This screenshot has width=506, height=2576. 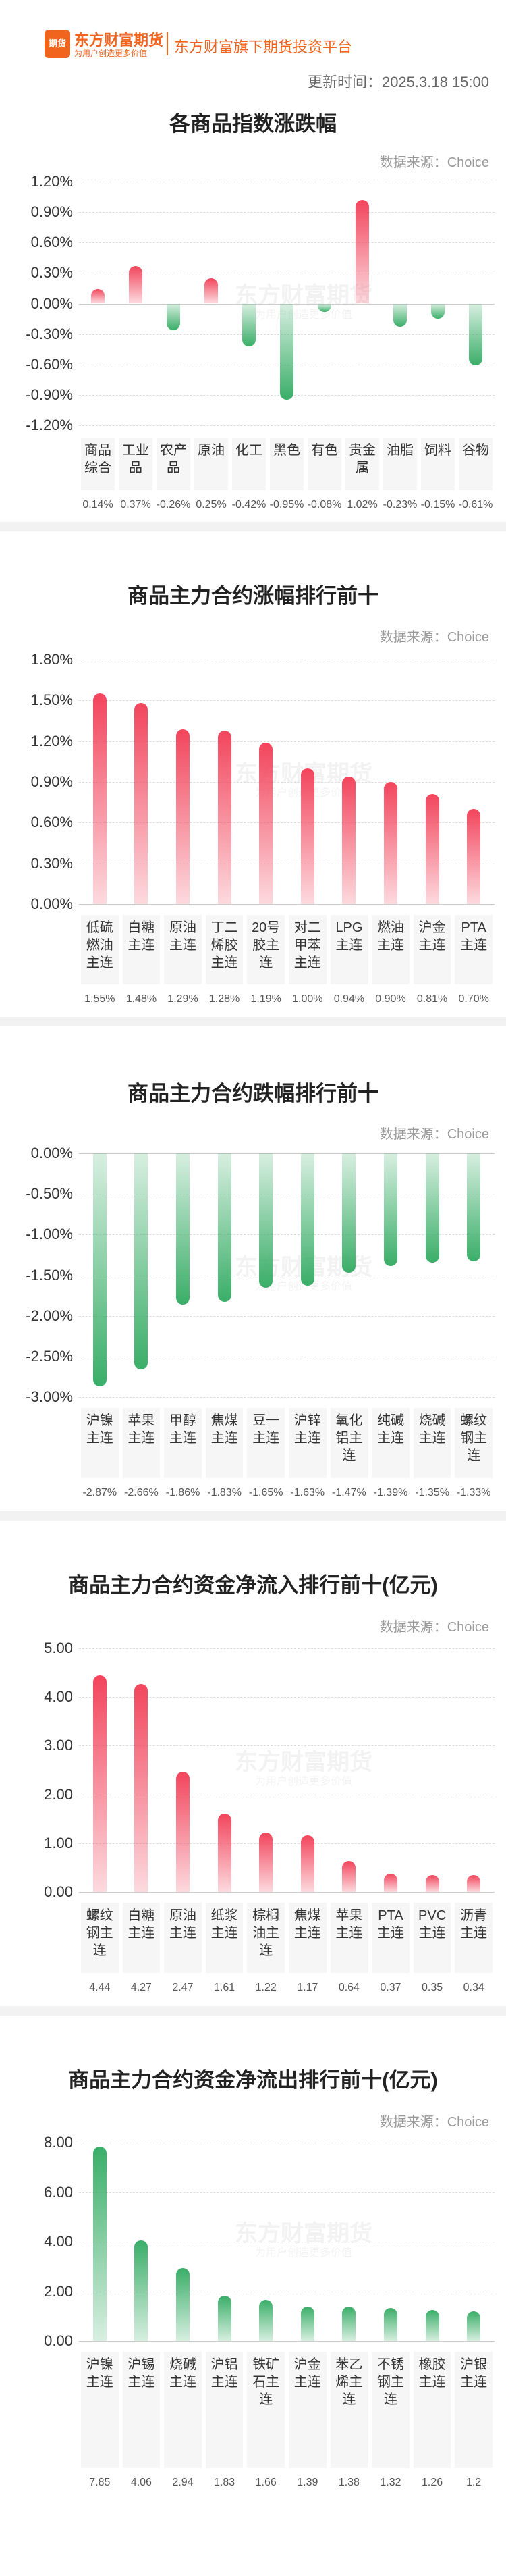 I want to click on value-label: 0.34, so click(x=473, y=1988).